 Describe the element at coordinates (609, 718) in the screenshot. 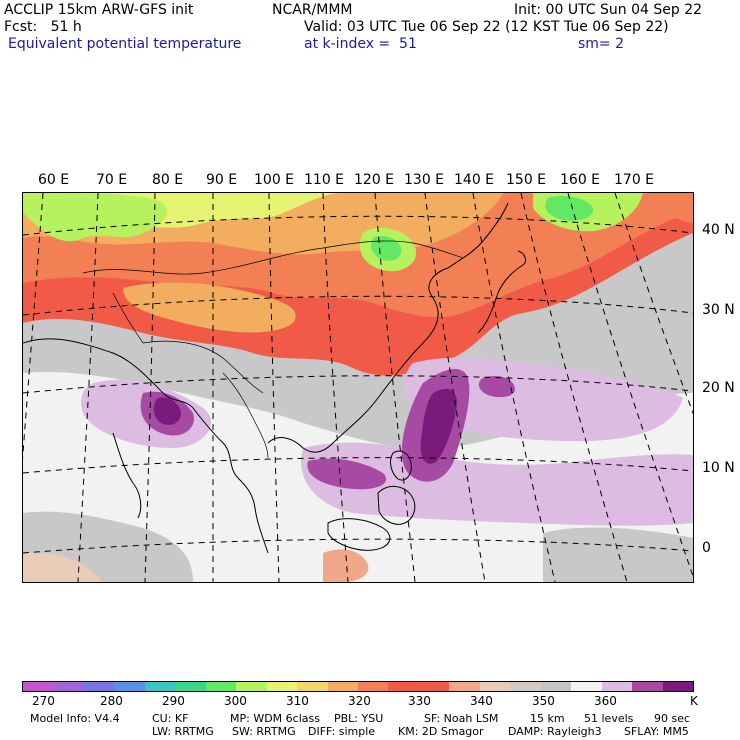

I see `footer-levels: 51 levels` at that location.